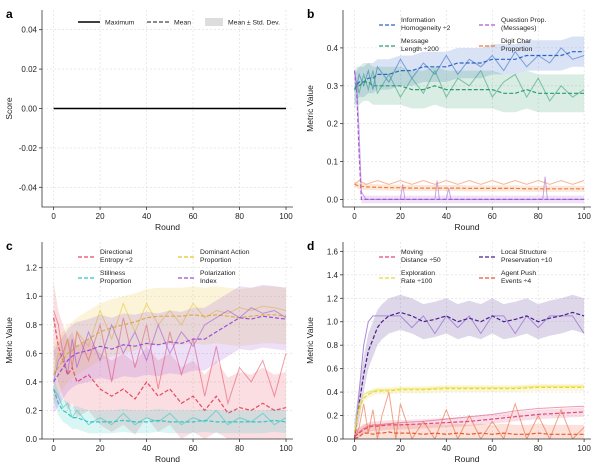 The image size is (598, 466). I want to click on legend-label: Stillness, so click(113, 273).